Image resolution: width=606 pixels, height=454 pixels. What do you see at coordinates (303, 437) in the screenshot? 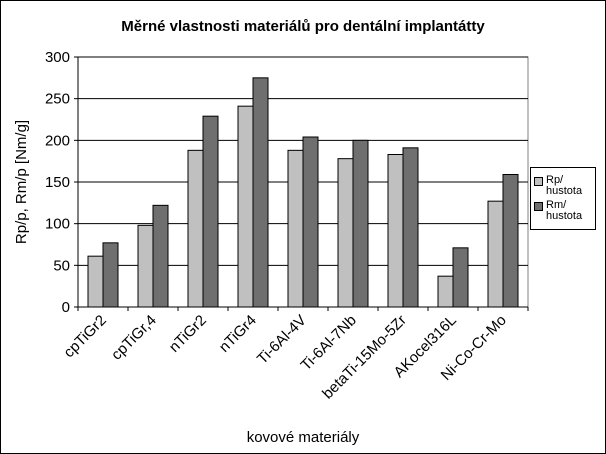
I see `x-axis-label: kovové materiály` at bounding box center [303, 437].